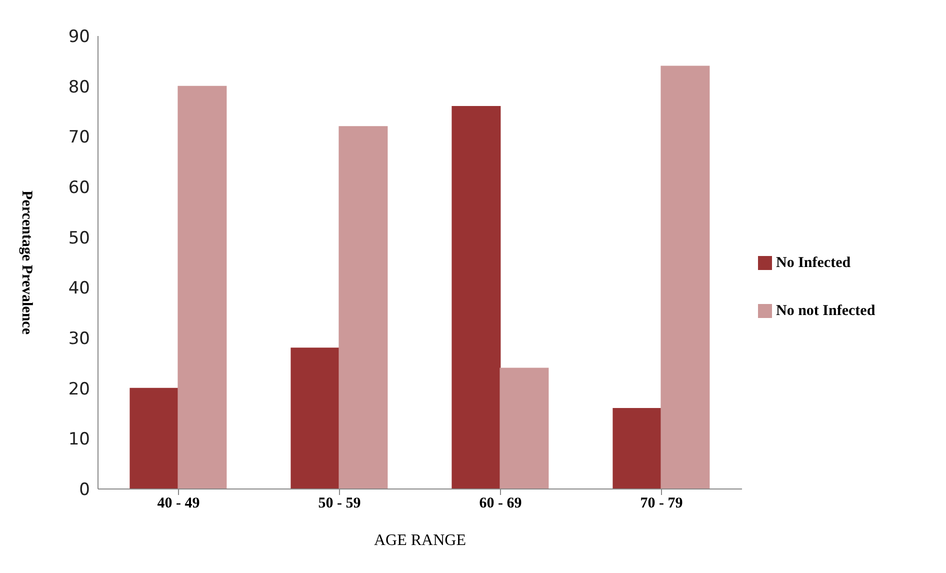  Describe the element at coordinates (79, 238) in the screenshot. I see `y-tick-label: 50` at that location.